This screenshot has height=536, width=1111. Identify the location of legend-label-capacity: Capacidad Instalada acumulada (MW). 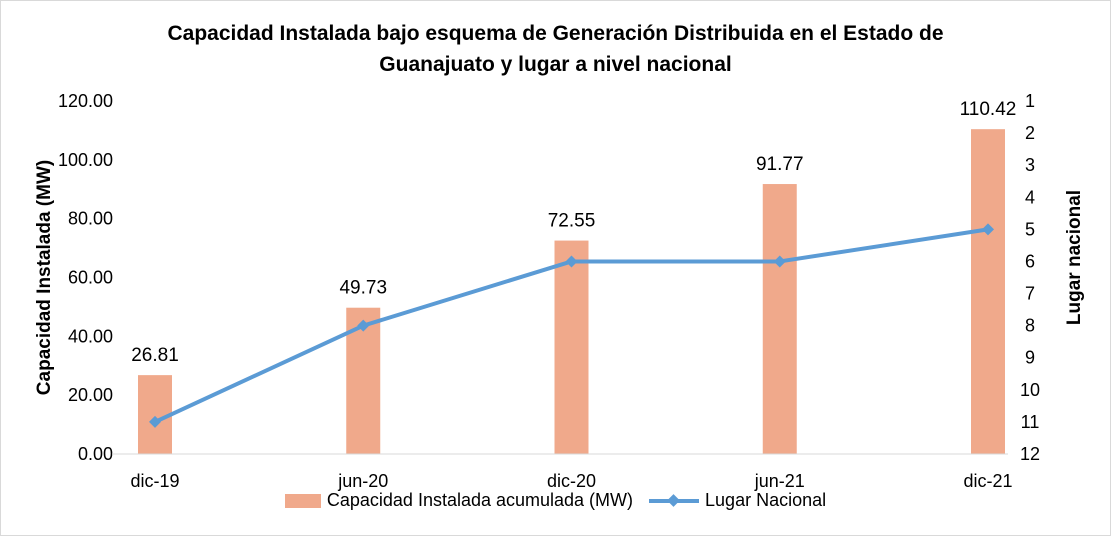
(480, 500).